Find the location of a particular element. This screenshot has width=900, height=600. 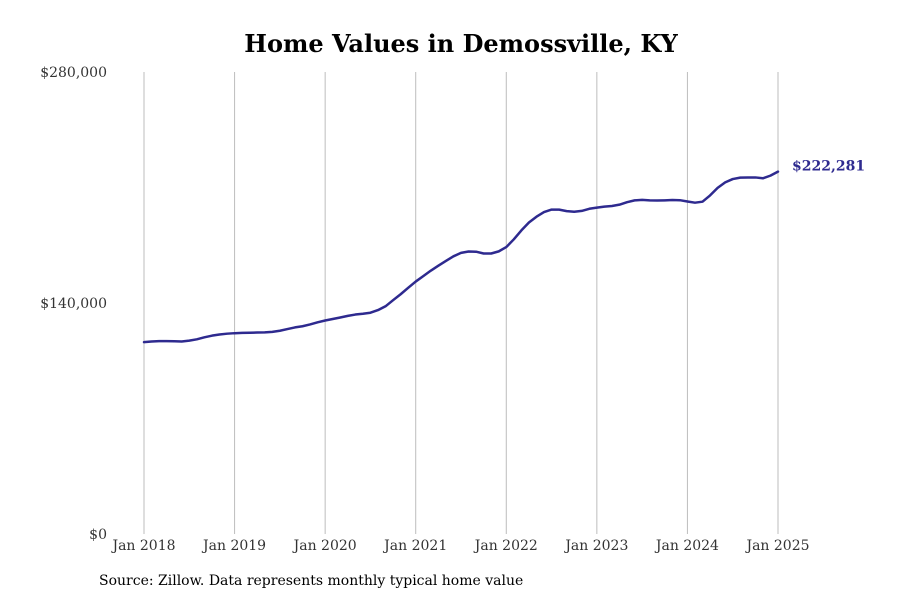

x-tick-label: Jan 2021 is located at coordinates (414, 546).